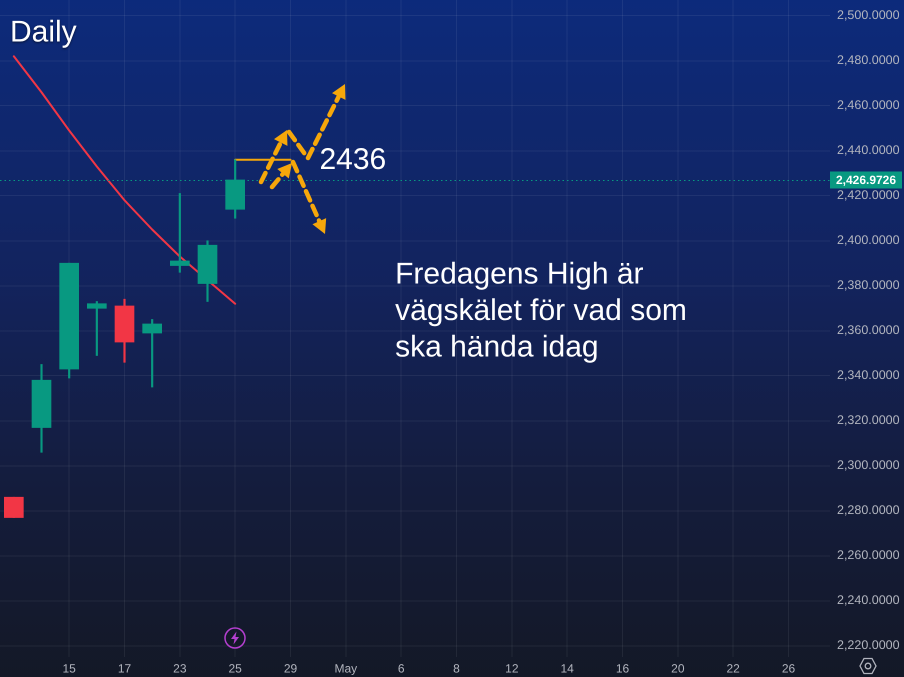  I want to click on y-tick-label: 2,500.0000, so click(868, 15).